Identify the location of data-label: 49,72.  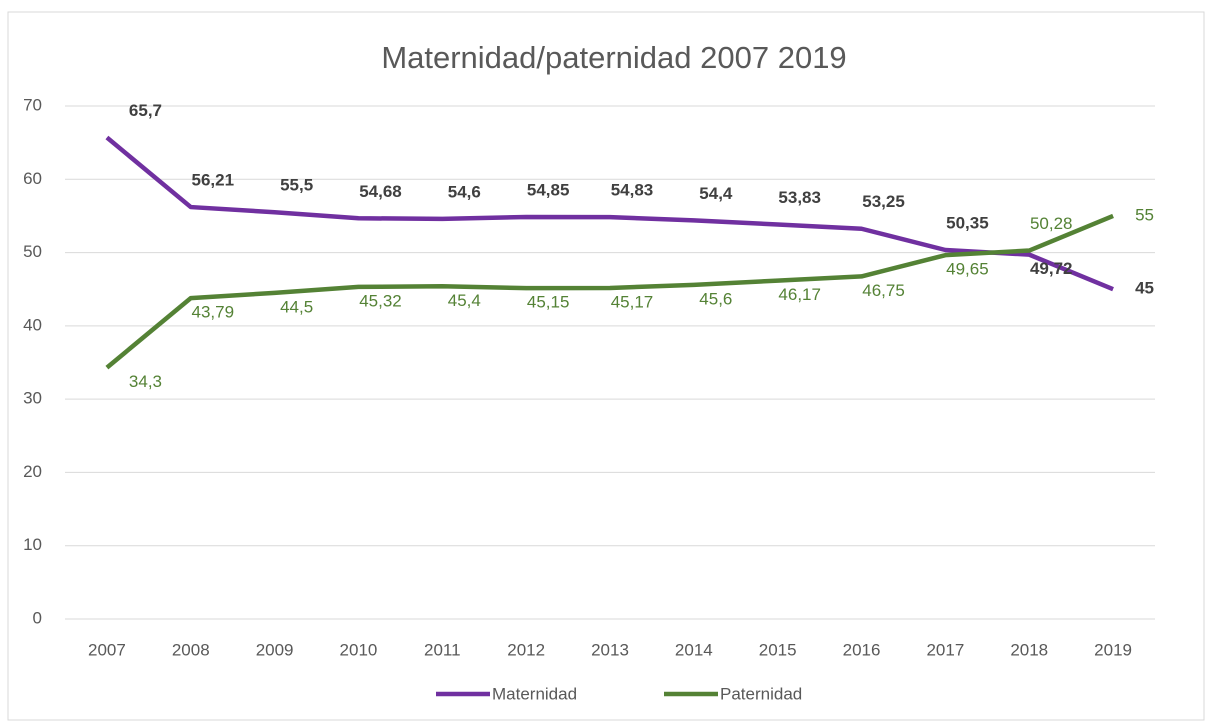
(1051, 268).